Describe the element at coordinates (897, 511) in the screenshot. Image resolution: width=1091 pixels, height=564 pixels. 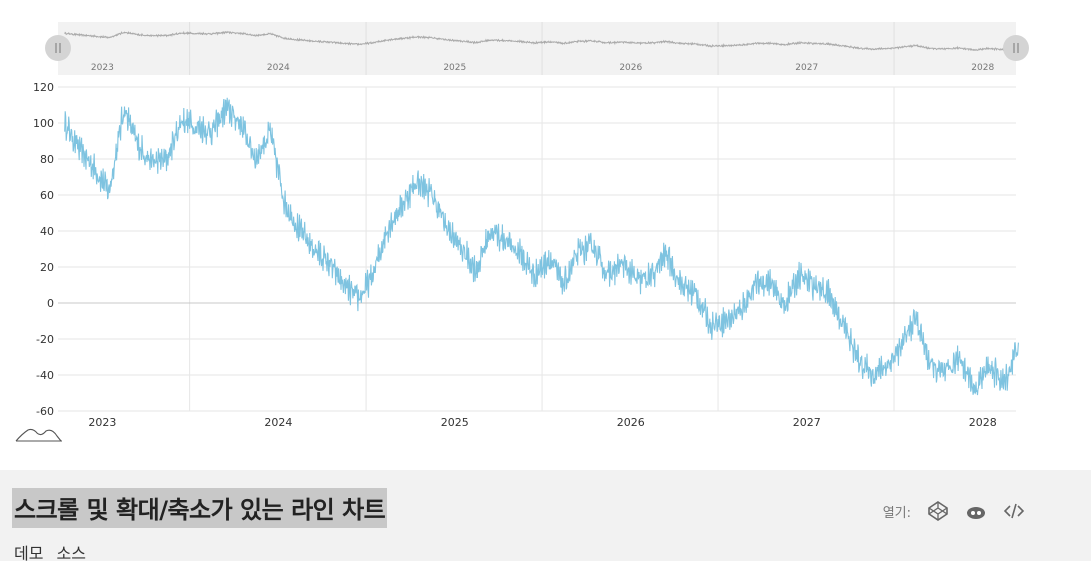
I see `open-label: 열기:` at that location.